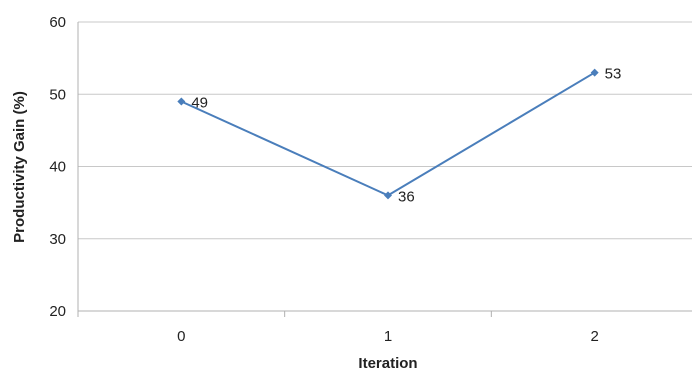 The height and width of the screenshot is (369, 692). Describe the element at coordinates (57, 22) in the screenshot. I see `y-tick-label: 60` at that location.